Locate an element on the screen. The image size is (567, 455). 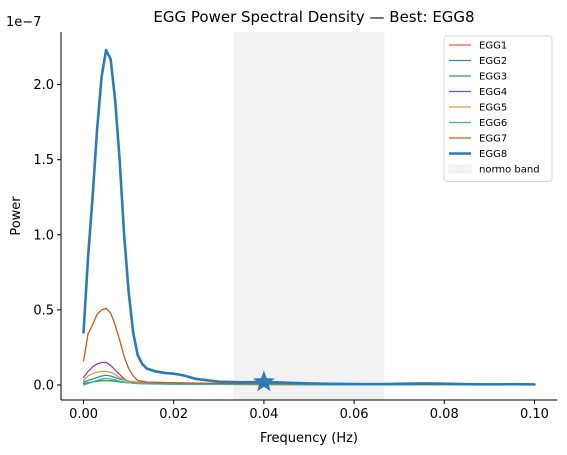
legend-swatch-normo-band is located at coordinates (460, 169).